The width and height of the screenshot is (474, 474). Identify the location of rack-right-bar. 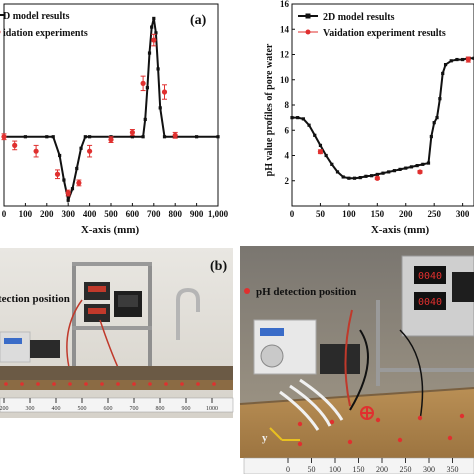
(425, 370).